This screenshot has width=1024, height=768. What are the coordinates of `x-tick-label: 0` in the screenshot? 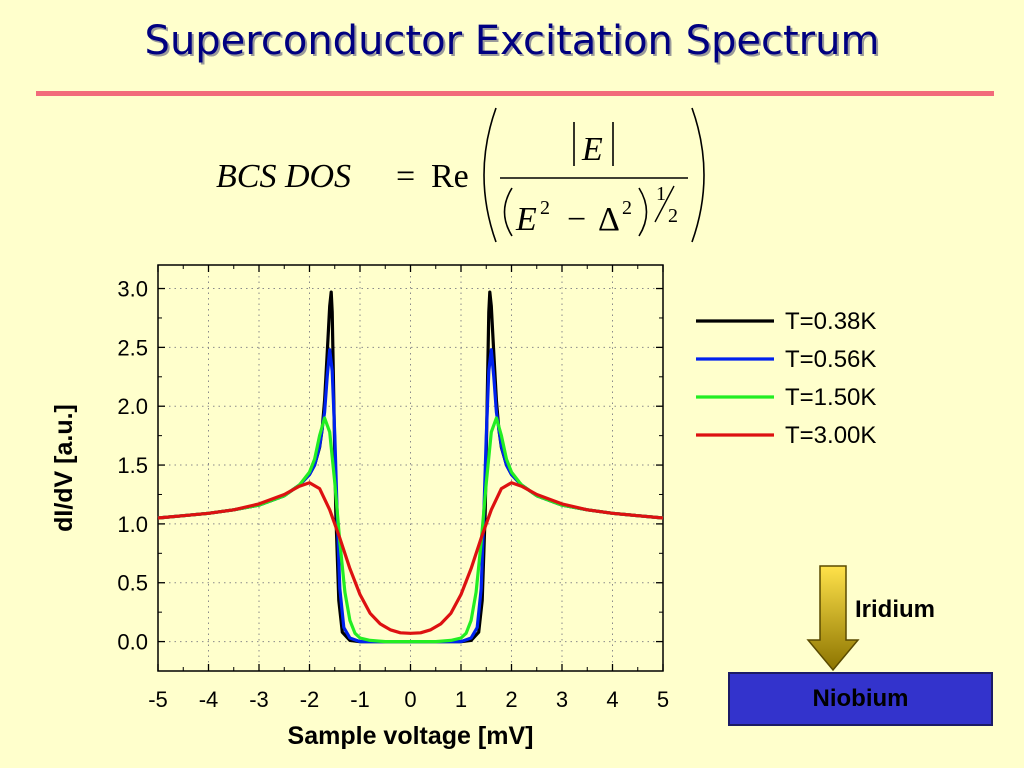 It's located at (410, 699).